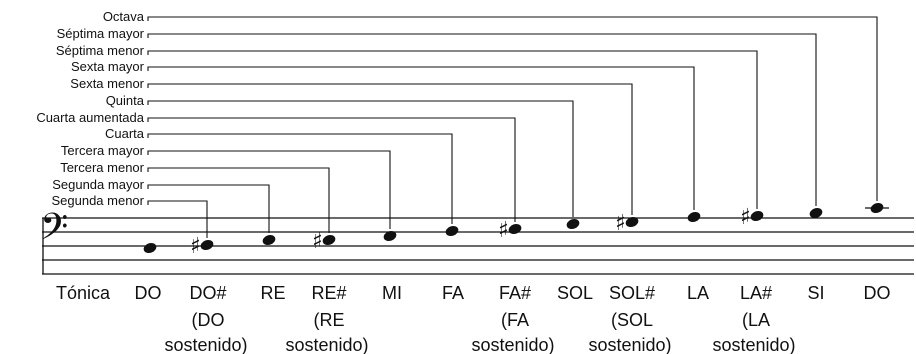 Image resolution: width=916 pixels, height=354 pixels. I want to click on interval-label: Sexta mayor, so click(108, 66).